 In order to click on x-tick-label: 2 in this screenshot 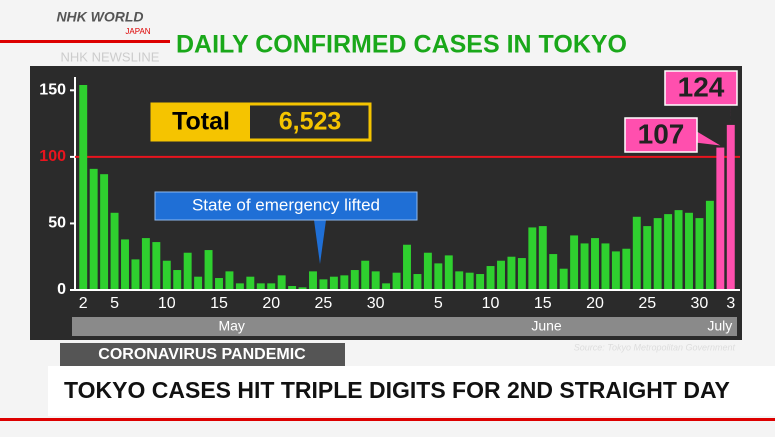, I will do `click(83, 303)`.